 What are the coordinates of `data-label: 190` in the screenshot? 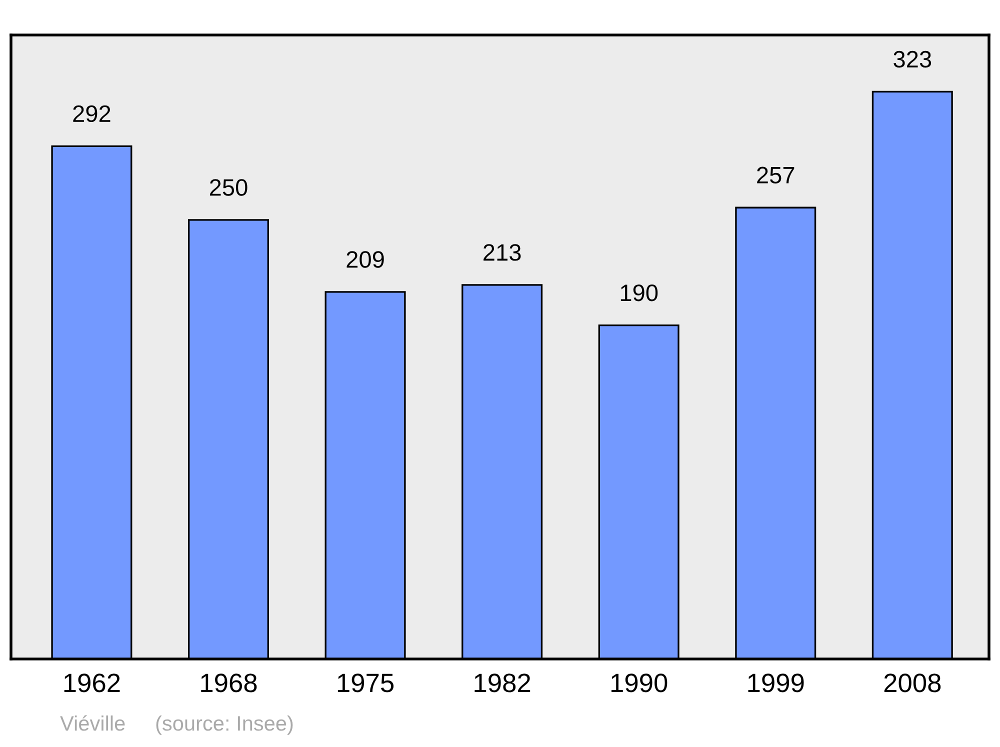 It's located at (639, 293).